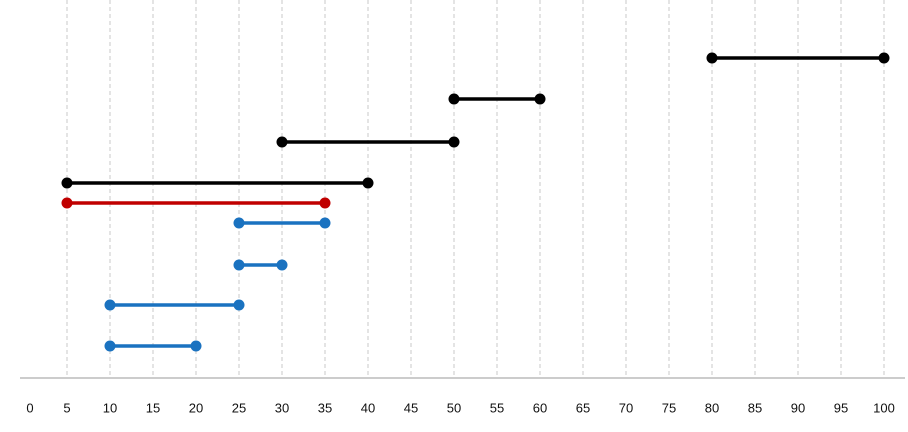  Describe the element at coordinates (798, 407) in the screenshot. I see `x-tick-label: 90` at that location.